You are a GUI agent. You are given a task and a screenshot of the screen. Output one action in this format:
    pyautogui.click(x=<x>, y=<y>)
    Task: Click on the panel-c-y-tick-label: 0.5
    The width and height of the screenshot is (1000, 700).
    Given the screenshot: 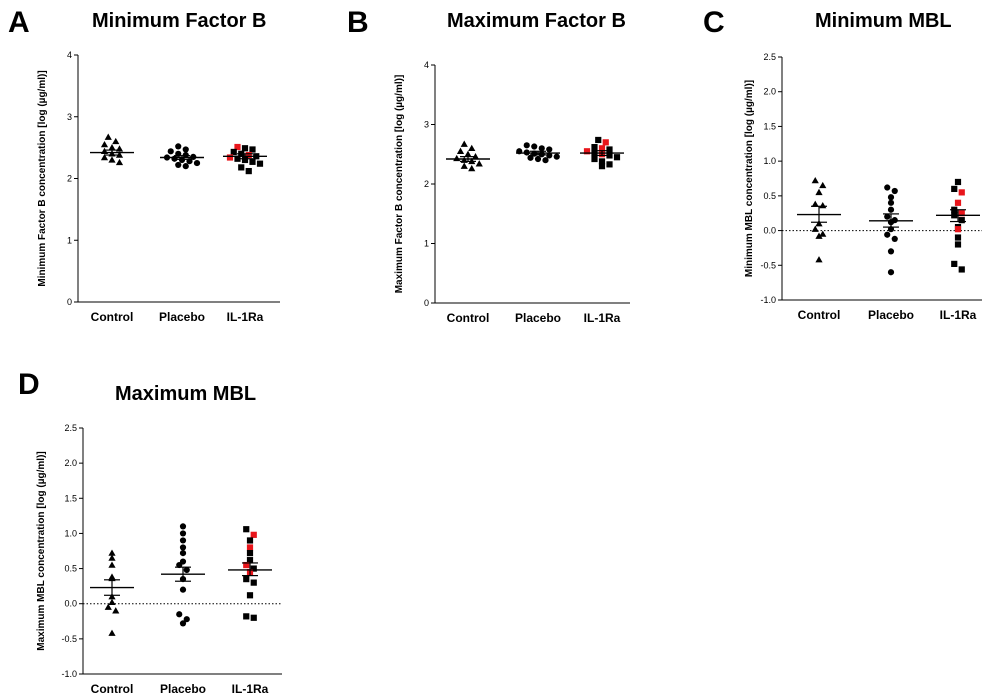 What is the action you would take?
    pyautogui.click(x=769, y=196)
    